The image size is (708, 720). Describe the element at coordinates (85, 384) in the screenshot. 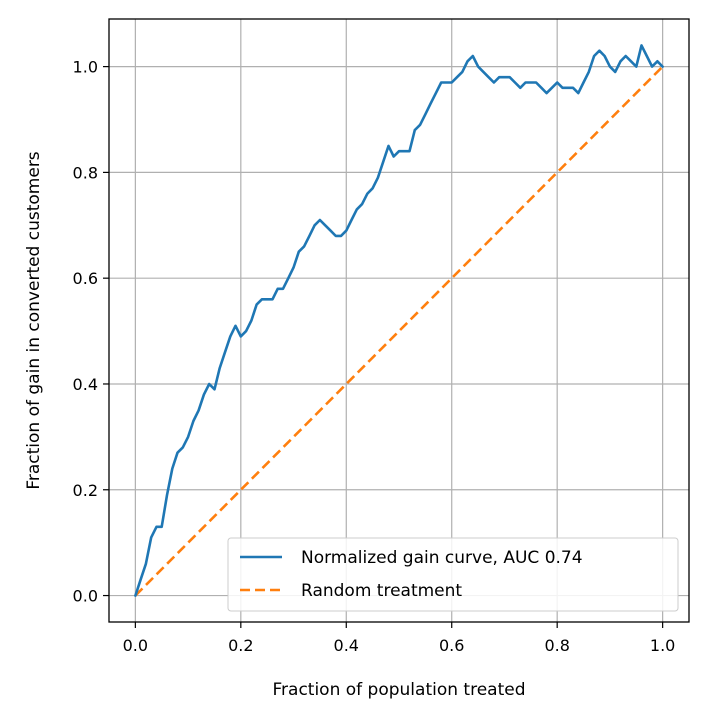

I see `y-tick-label: 0.4` at that location.